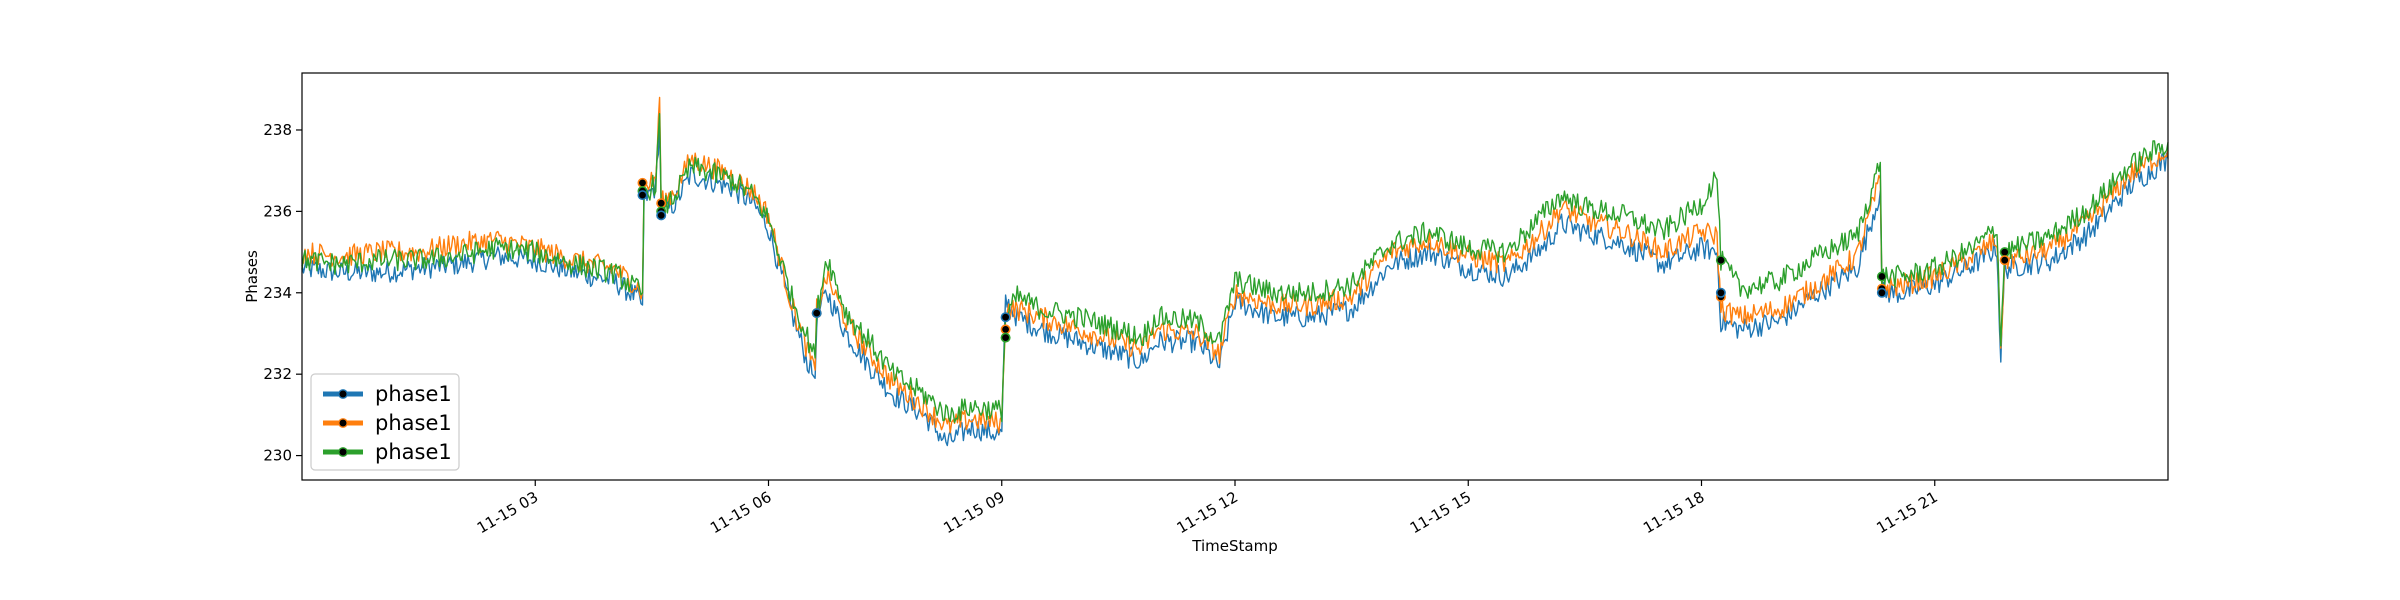 The image size is (2400, 600). Describe the element at coordinates (277, 456) in the screenshot. I see `y-tick-label-1: 230` at that location.